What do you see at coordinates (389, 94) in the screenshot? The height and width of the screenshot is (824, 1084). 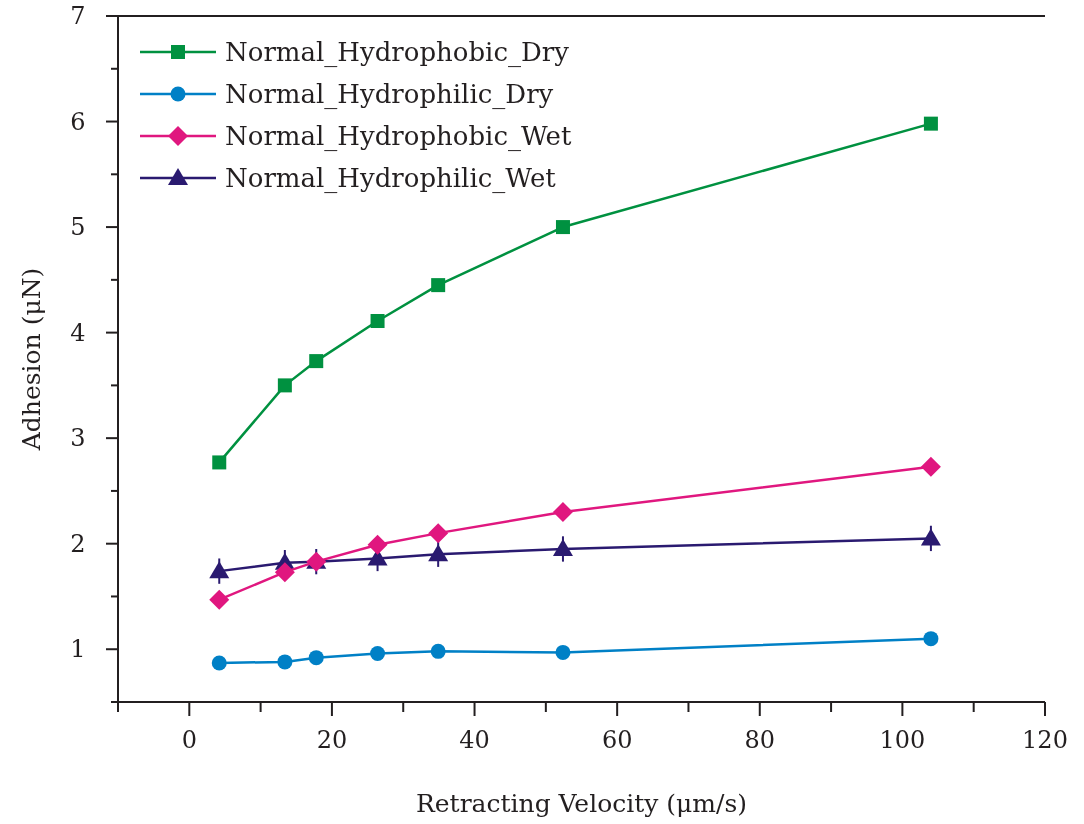 I see `legend-label: Normal_Hydrophilic_Dry` at bounding box center [389, 94].